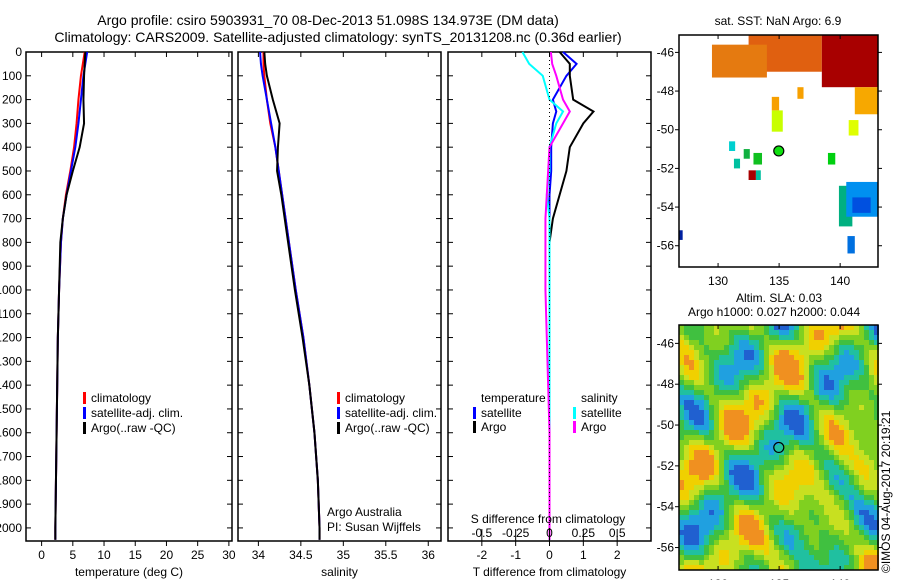 The height and width of the screenshot is (580, 900). What do you see at coordinates (666, 343) in the screenshot?
I see `lat-tick-label: -46` at bounding box center [666, 343].